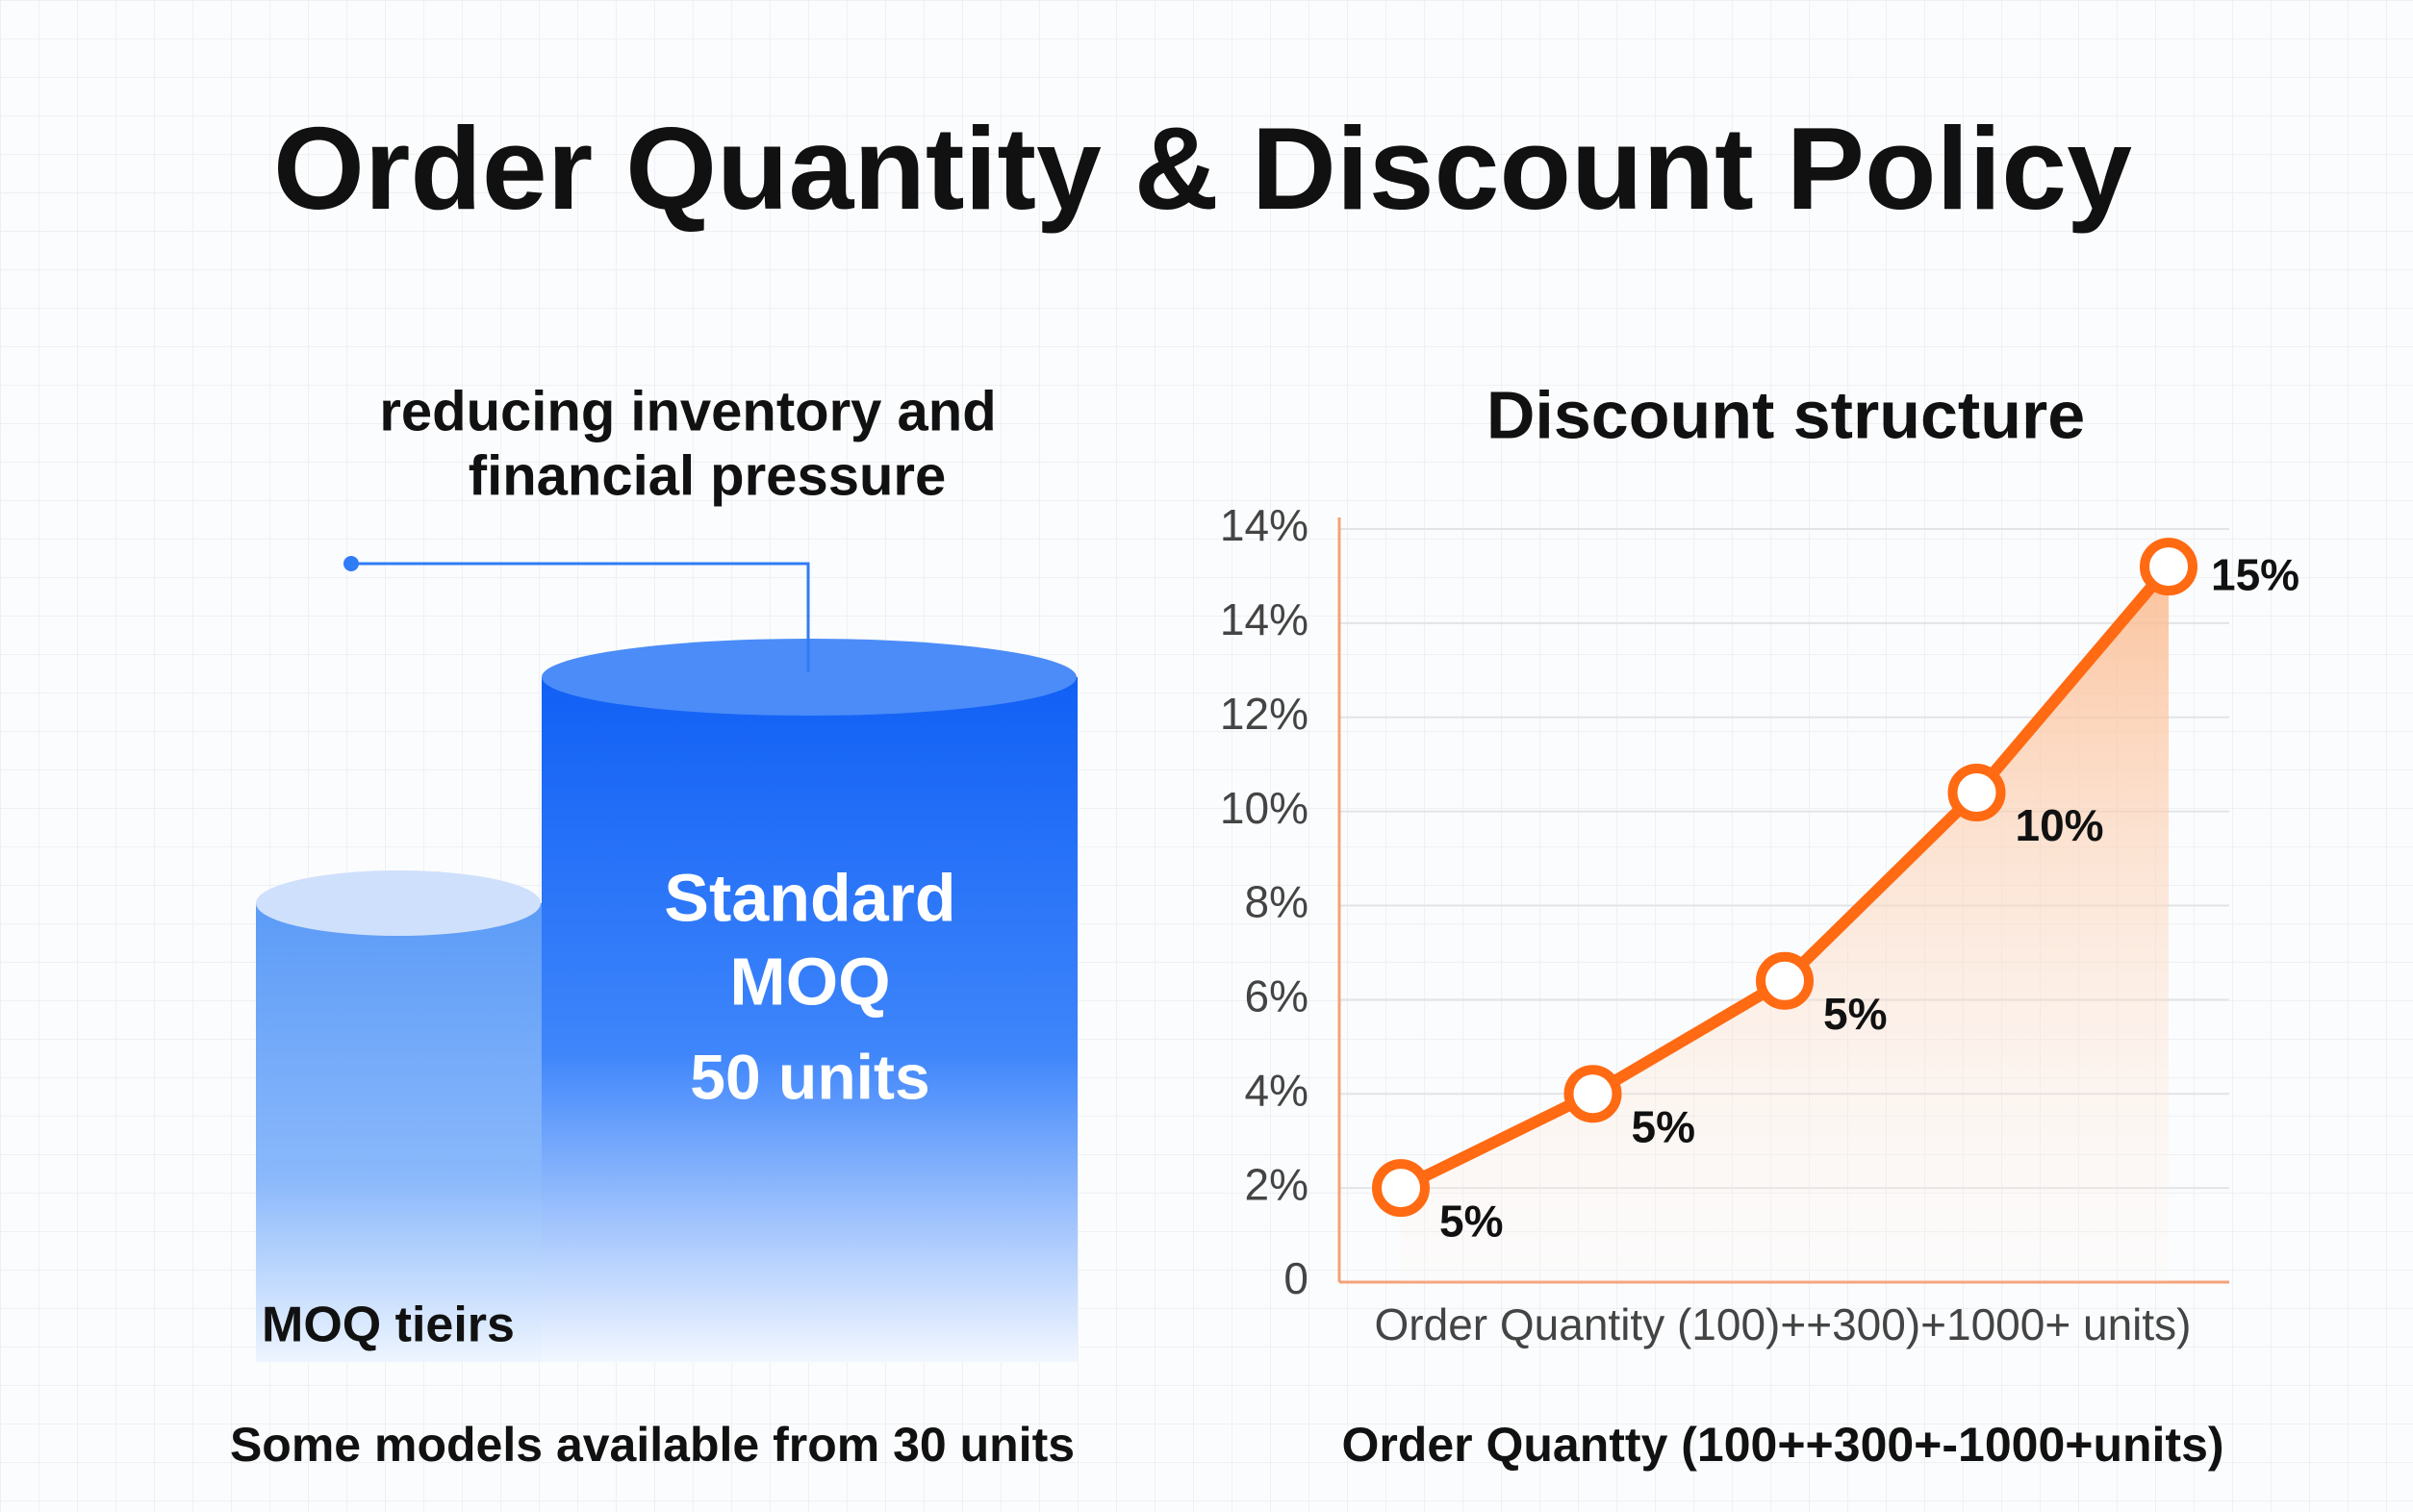  What do you see at coordinates (1264, 808) in the screenshot?
I see `y-tick-label: 10%` at bounding box center [1264, 808].